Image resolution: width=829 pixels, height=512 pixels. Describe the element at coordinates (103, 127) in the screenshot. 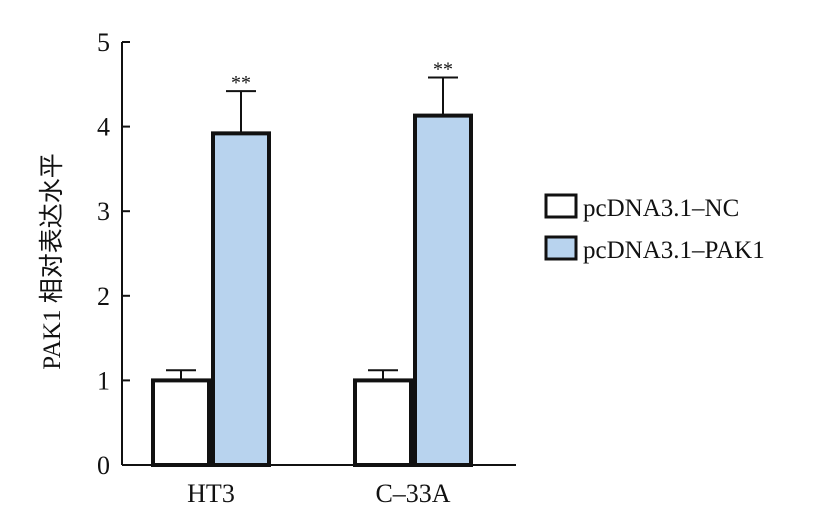

I see `y-tick-label: 4` at that location.